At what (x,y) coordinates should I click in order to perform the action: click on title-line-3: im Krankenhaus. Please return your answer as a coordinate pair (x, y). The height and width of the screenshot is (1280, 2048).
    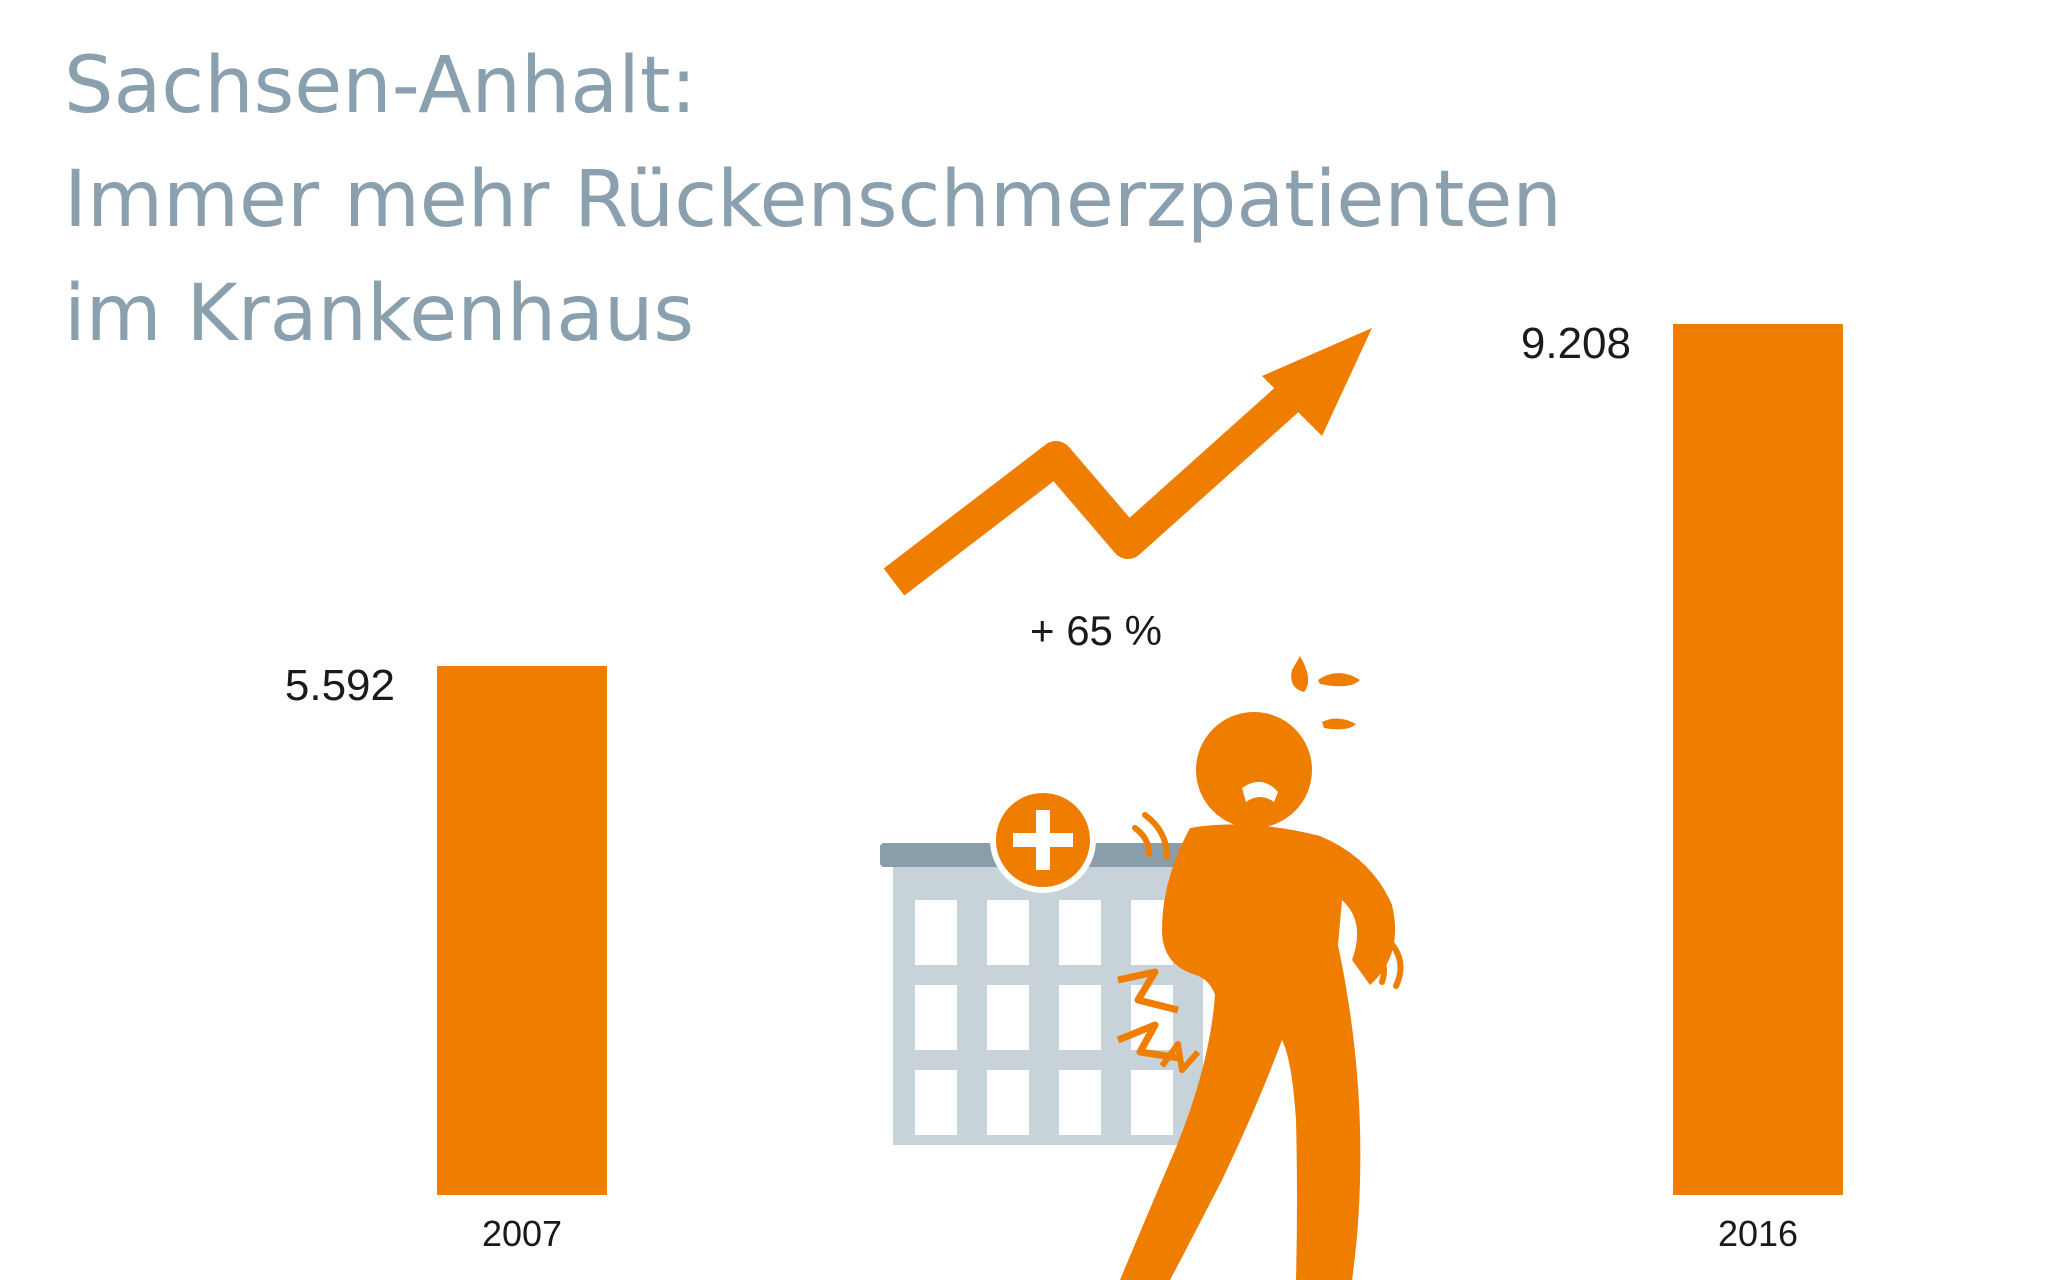
    Looking at the image, I should click on (379, 314).